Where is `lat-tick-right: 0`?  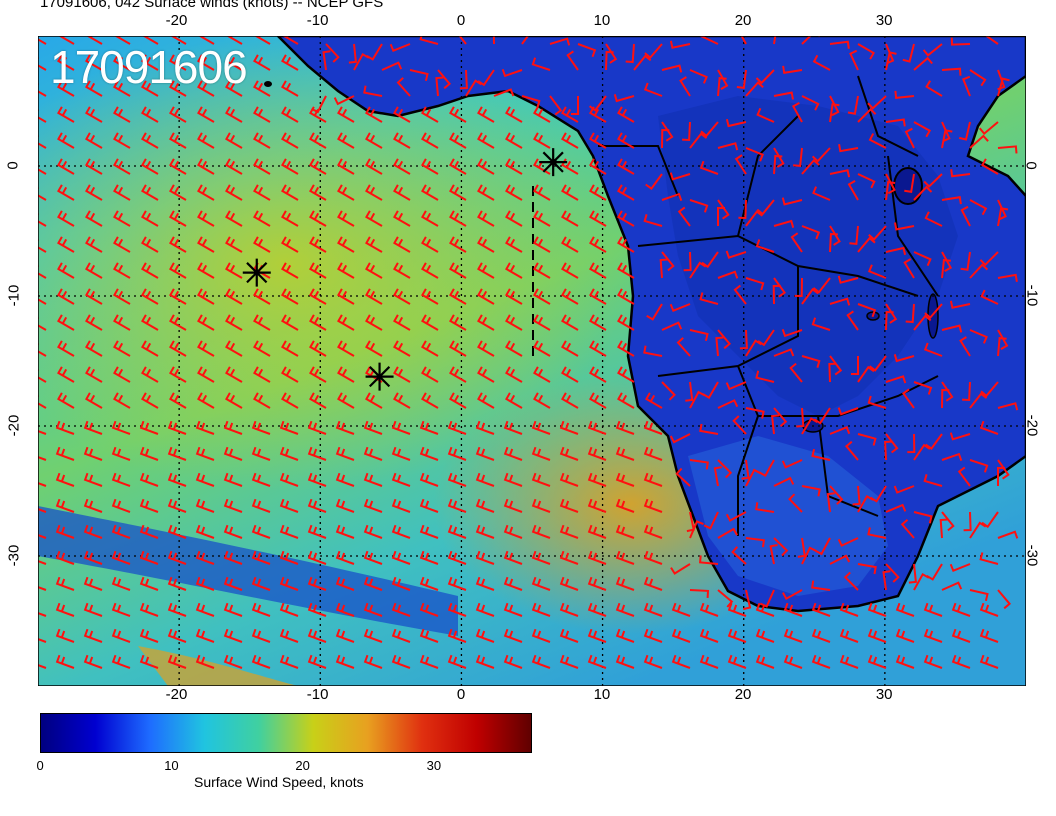
lat-tick-right: 0 is located at coordinates (1031, 165).